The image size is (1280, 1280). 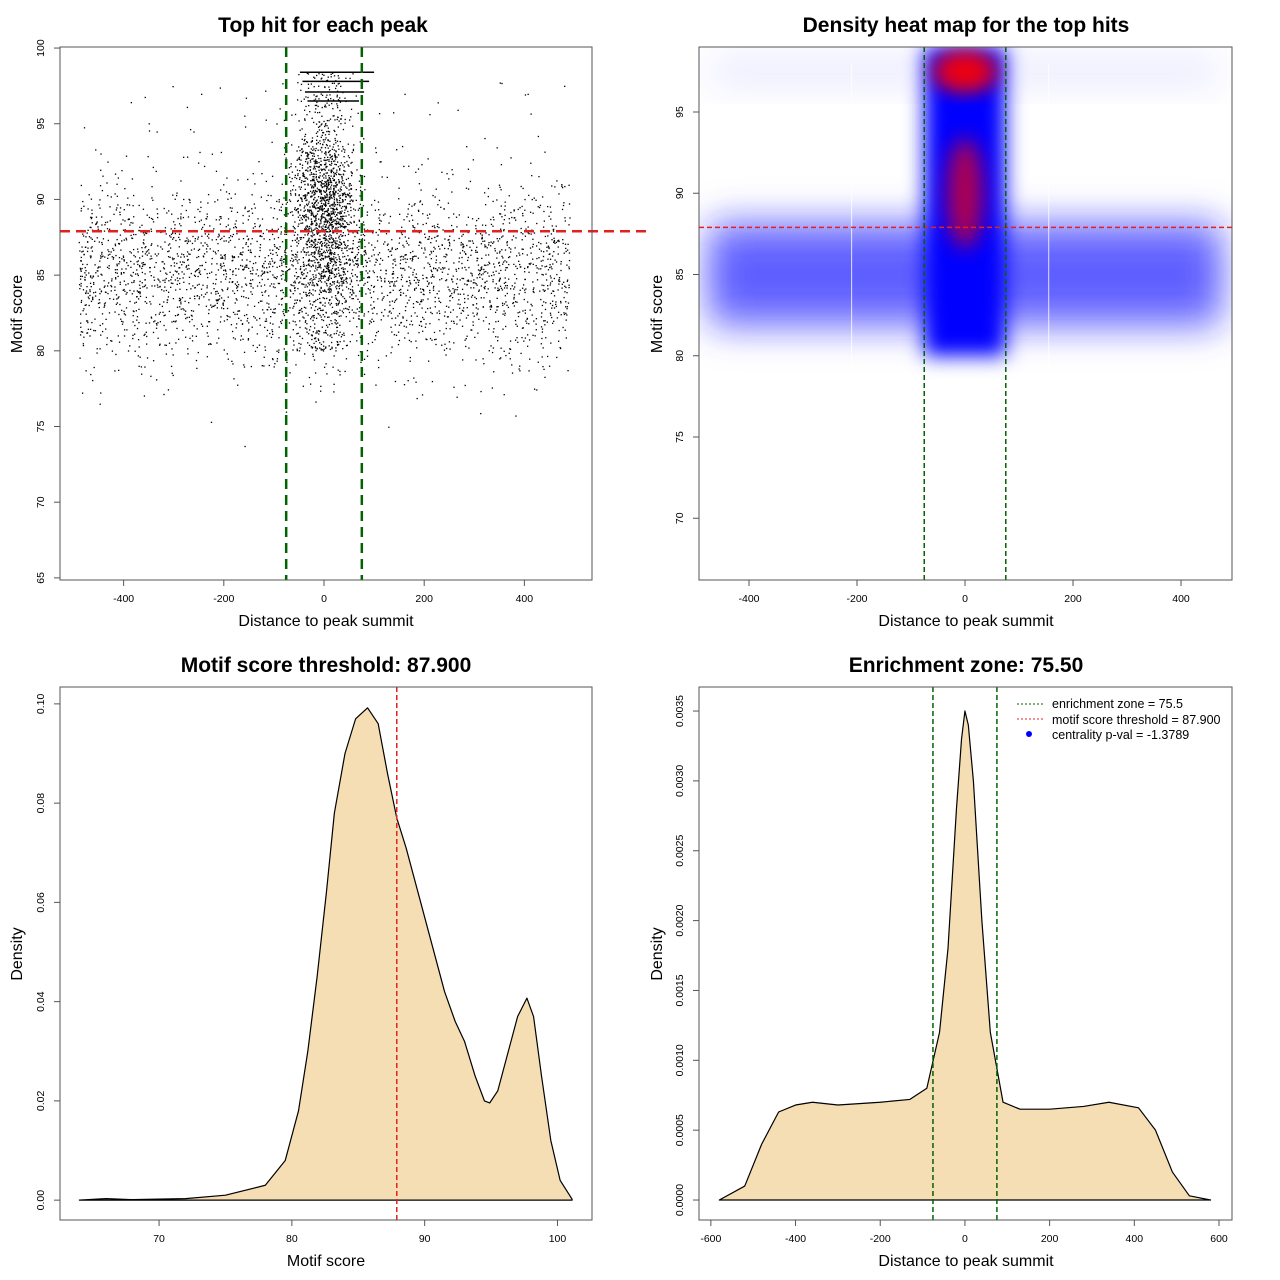 What do you see at coordinates (359, 1232) in the screenshot?
I see `x-axis: 70 80 90 100` at bounding box center [359, 1232].